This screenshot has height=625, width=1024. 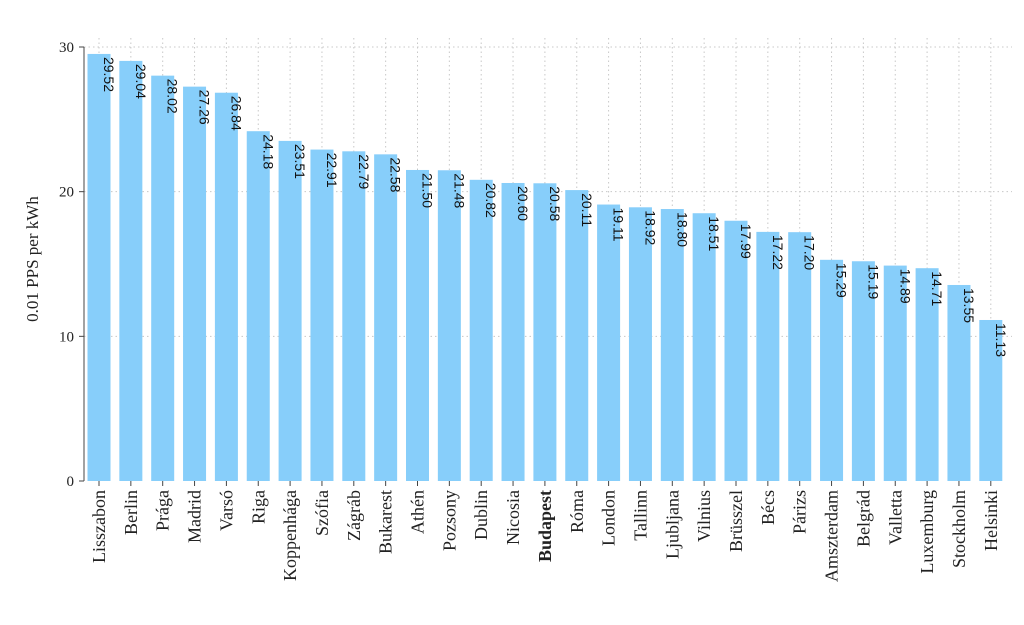 I want to click on x-tick-label: Stockholm, so click(x=959, y=529).